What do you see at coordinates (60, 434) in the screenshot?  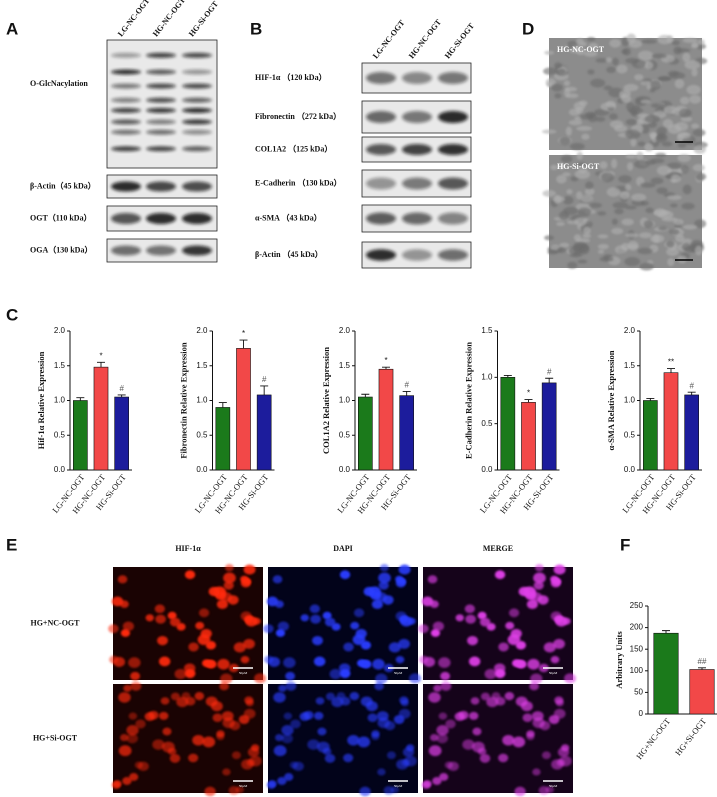 I see `y-tick-label: 0.5` at bounding box center [60, 434].